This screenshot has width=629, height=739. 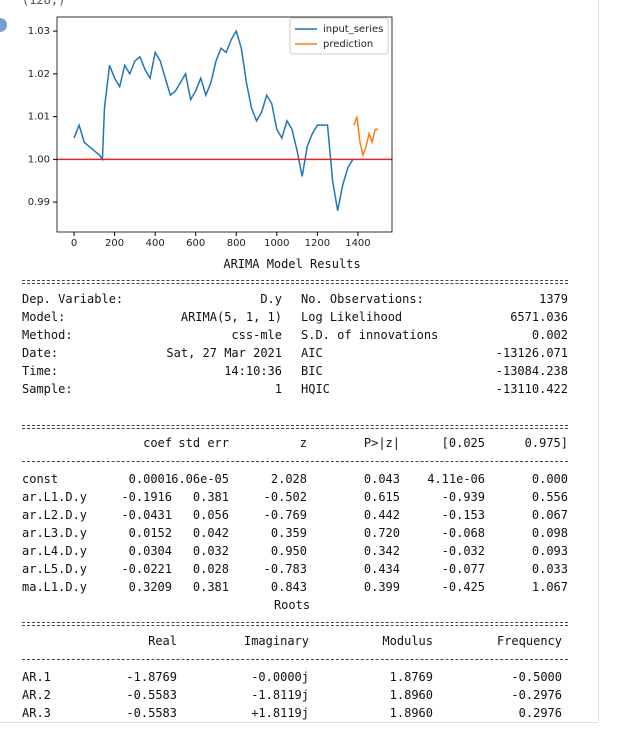 I want to click on cell: -0.5000, so click(x=536, y=677).